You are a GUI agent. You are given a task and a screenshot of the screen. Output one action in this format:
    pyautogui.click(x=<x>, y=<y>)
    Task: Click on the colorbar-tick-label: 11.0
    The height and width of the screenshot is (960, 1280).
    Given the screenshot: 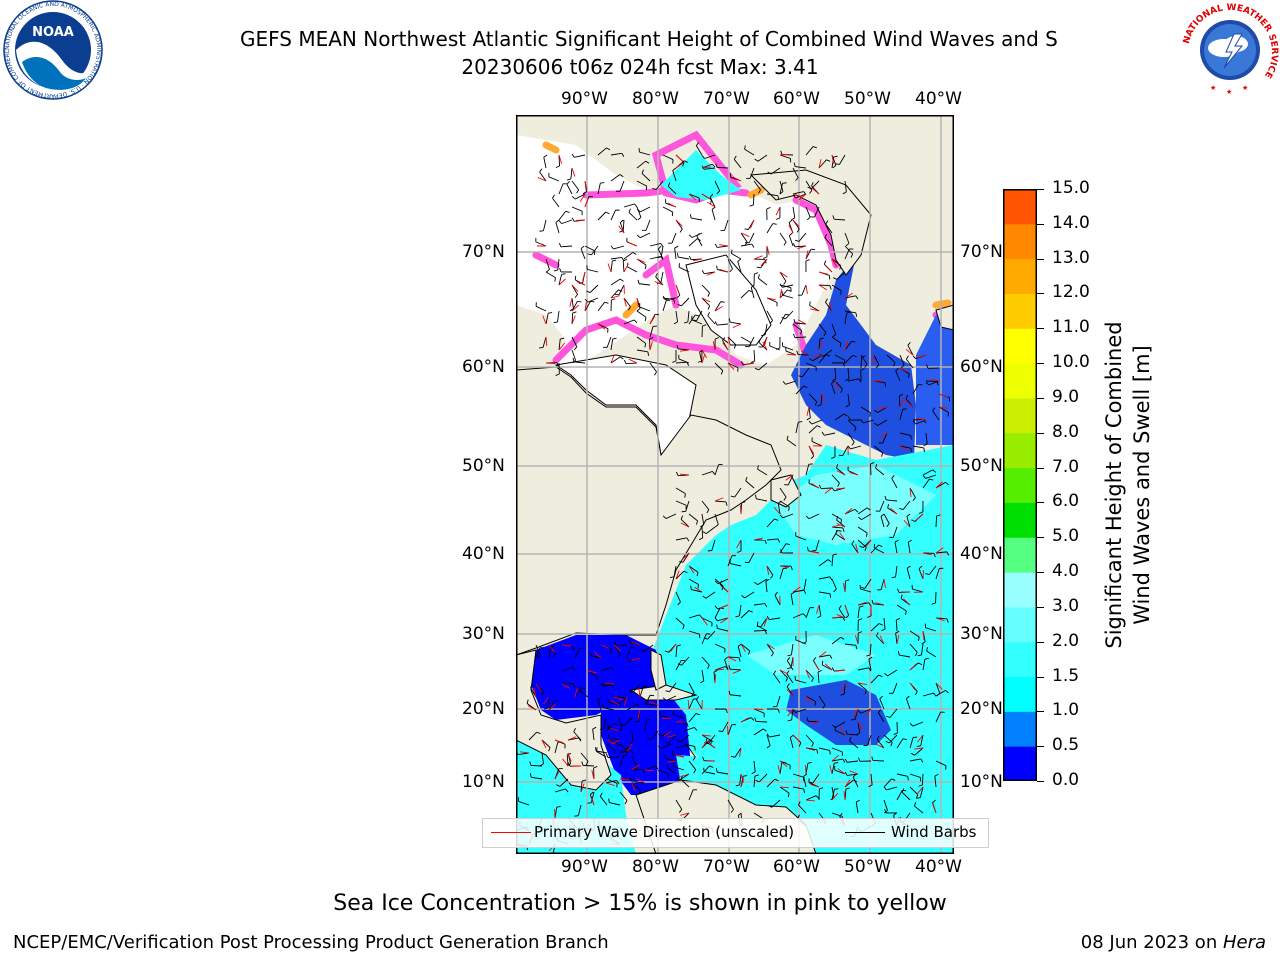 What is the action you would take?
    pyautogui.click(x=1071, y=327)
    